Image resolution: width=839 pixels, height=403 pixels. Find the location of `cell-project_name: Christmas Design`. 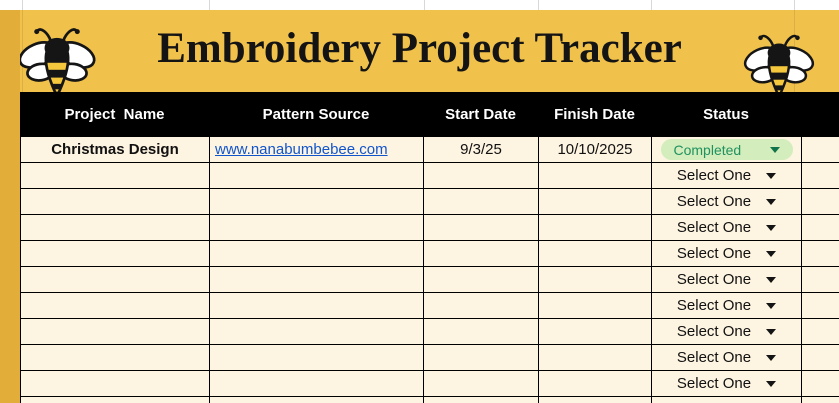

cell-project_name: Christmas Design is located at coordinates (115, 150).